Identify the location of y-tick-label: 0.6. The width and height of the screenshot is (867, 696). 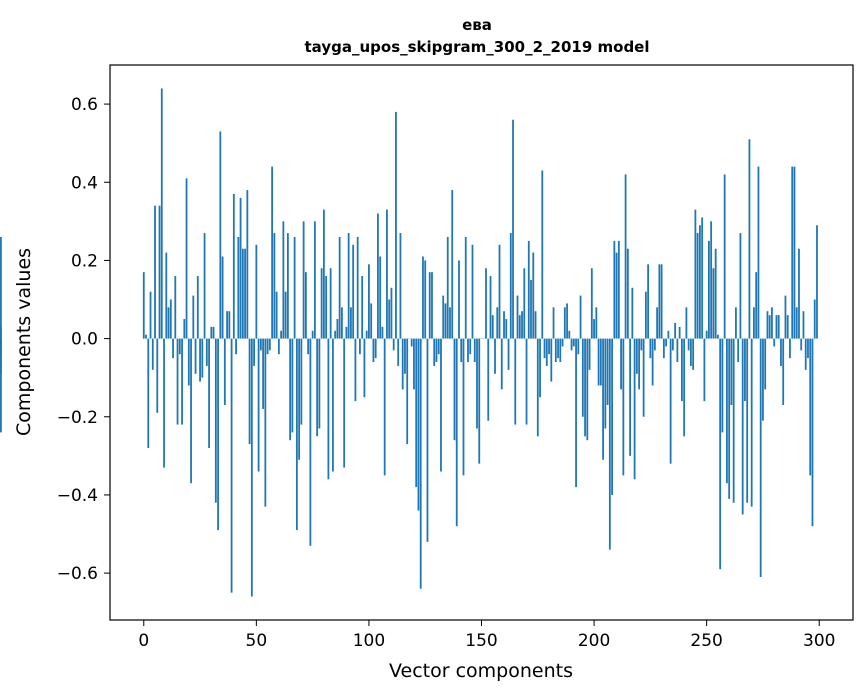
(84, 105).